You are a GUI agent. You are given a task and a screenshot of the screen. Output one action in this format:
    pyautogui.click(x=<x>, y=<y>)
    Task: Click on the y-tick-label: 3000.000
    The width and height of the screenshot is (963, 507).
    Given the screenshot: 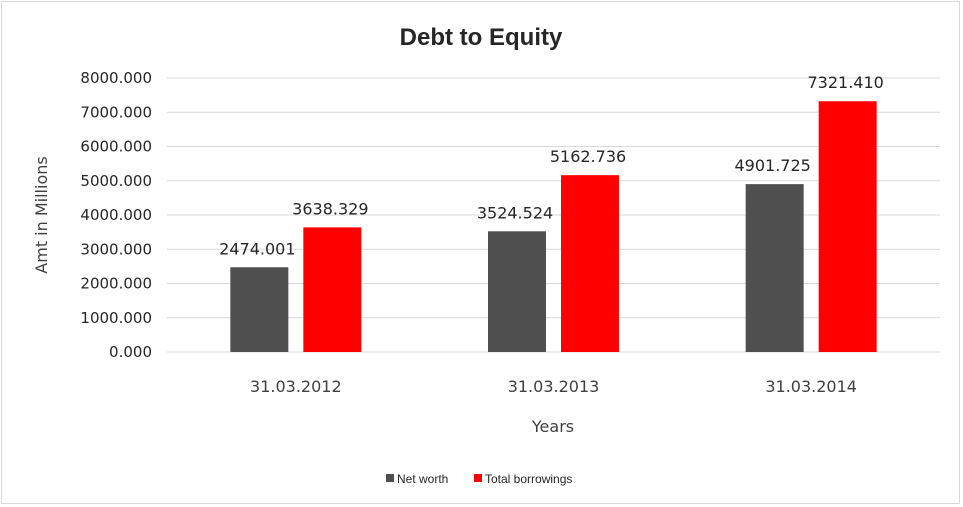 What is the action you would take?
    pyautogui.click(x=116, y=249)
    